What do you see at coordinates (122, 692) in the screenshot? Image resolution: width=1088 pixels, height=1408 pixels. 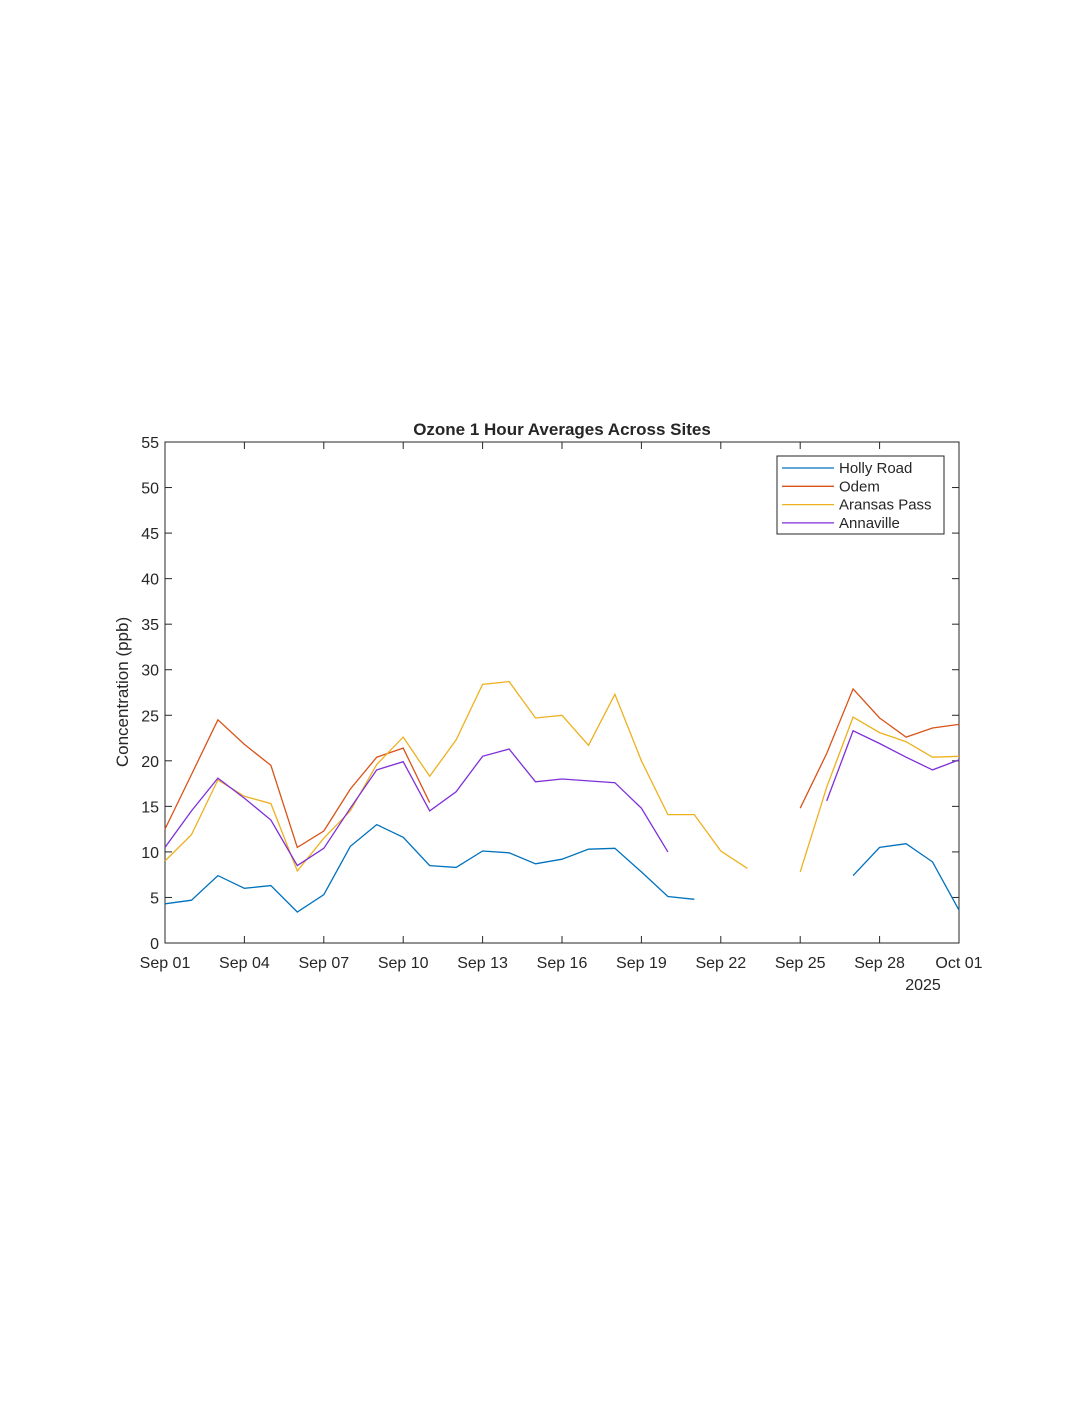 I see `y-axis-label: Concentration (ppb)` at bounding box center [122, 692].